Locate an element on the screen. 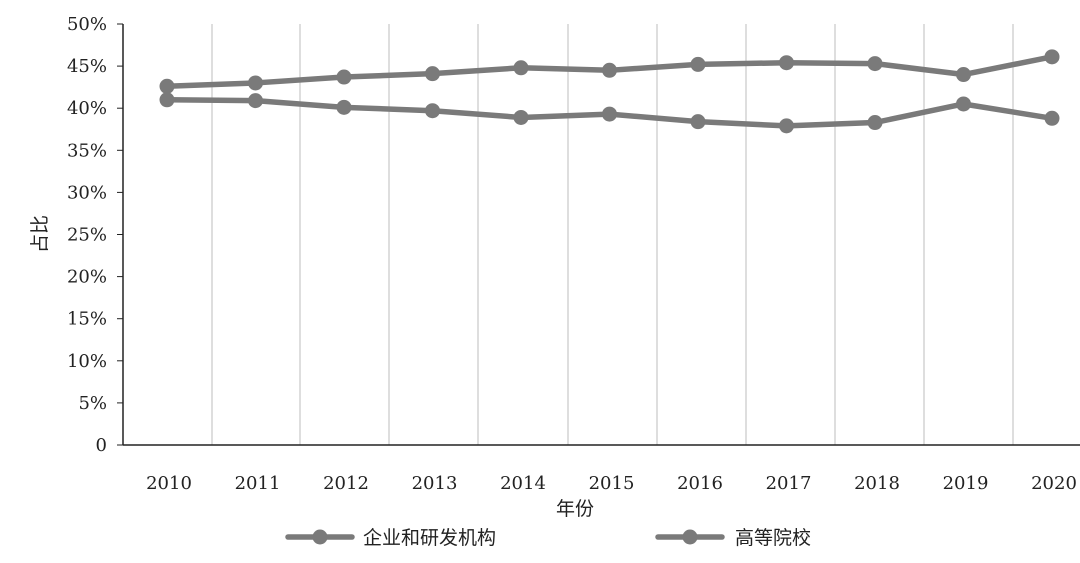  y-tick-label: 25% is located at coordinates (87, 235).